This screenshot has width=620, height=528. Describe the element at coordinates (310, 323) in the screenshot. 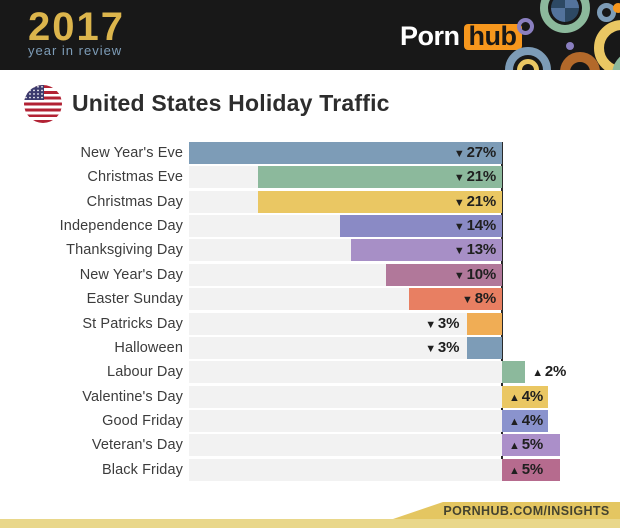

I see `chart-row: St Patricks Day ▼ 3%` at that location.